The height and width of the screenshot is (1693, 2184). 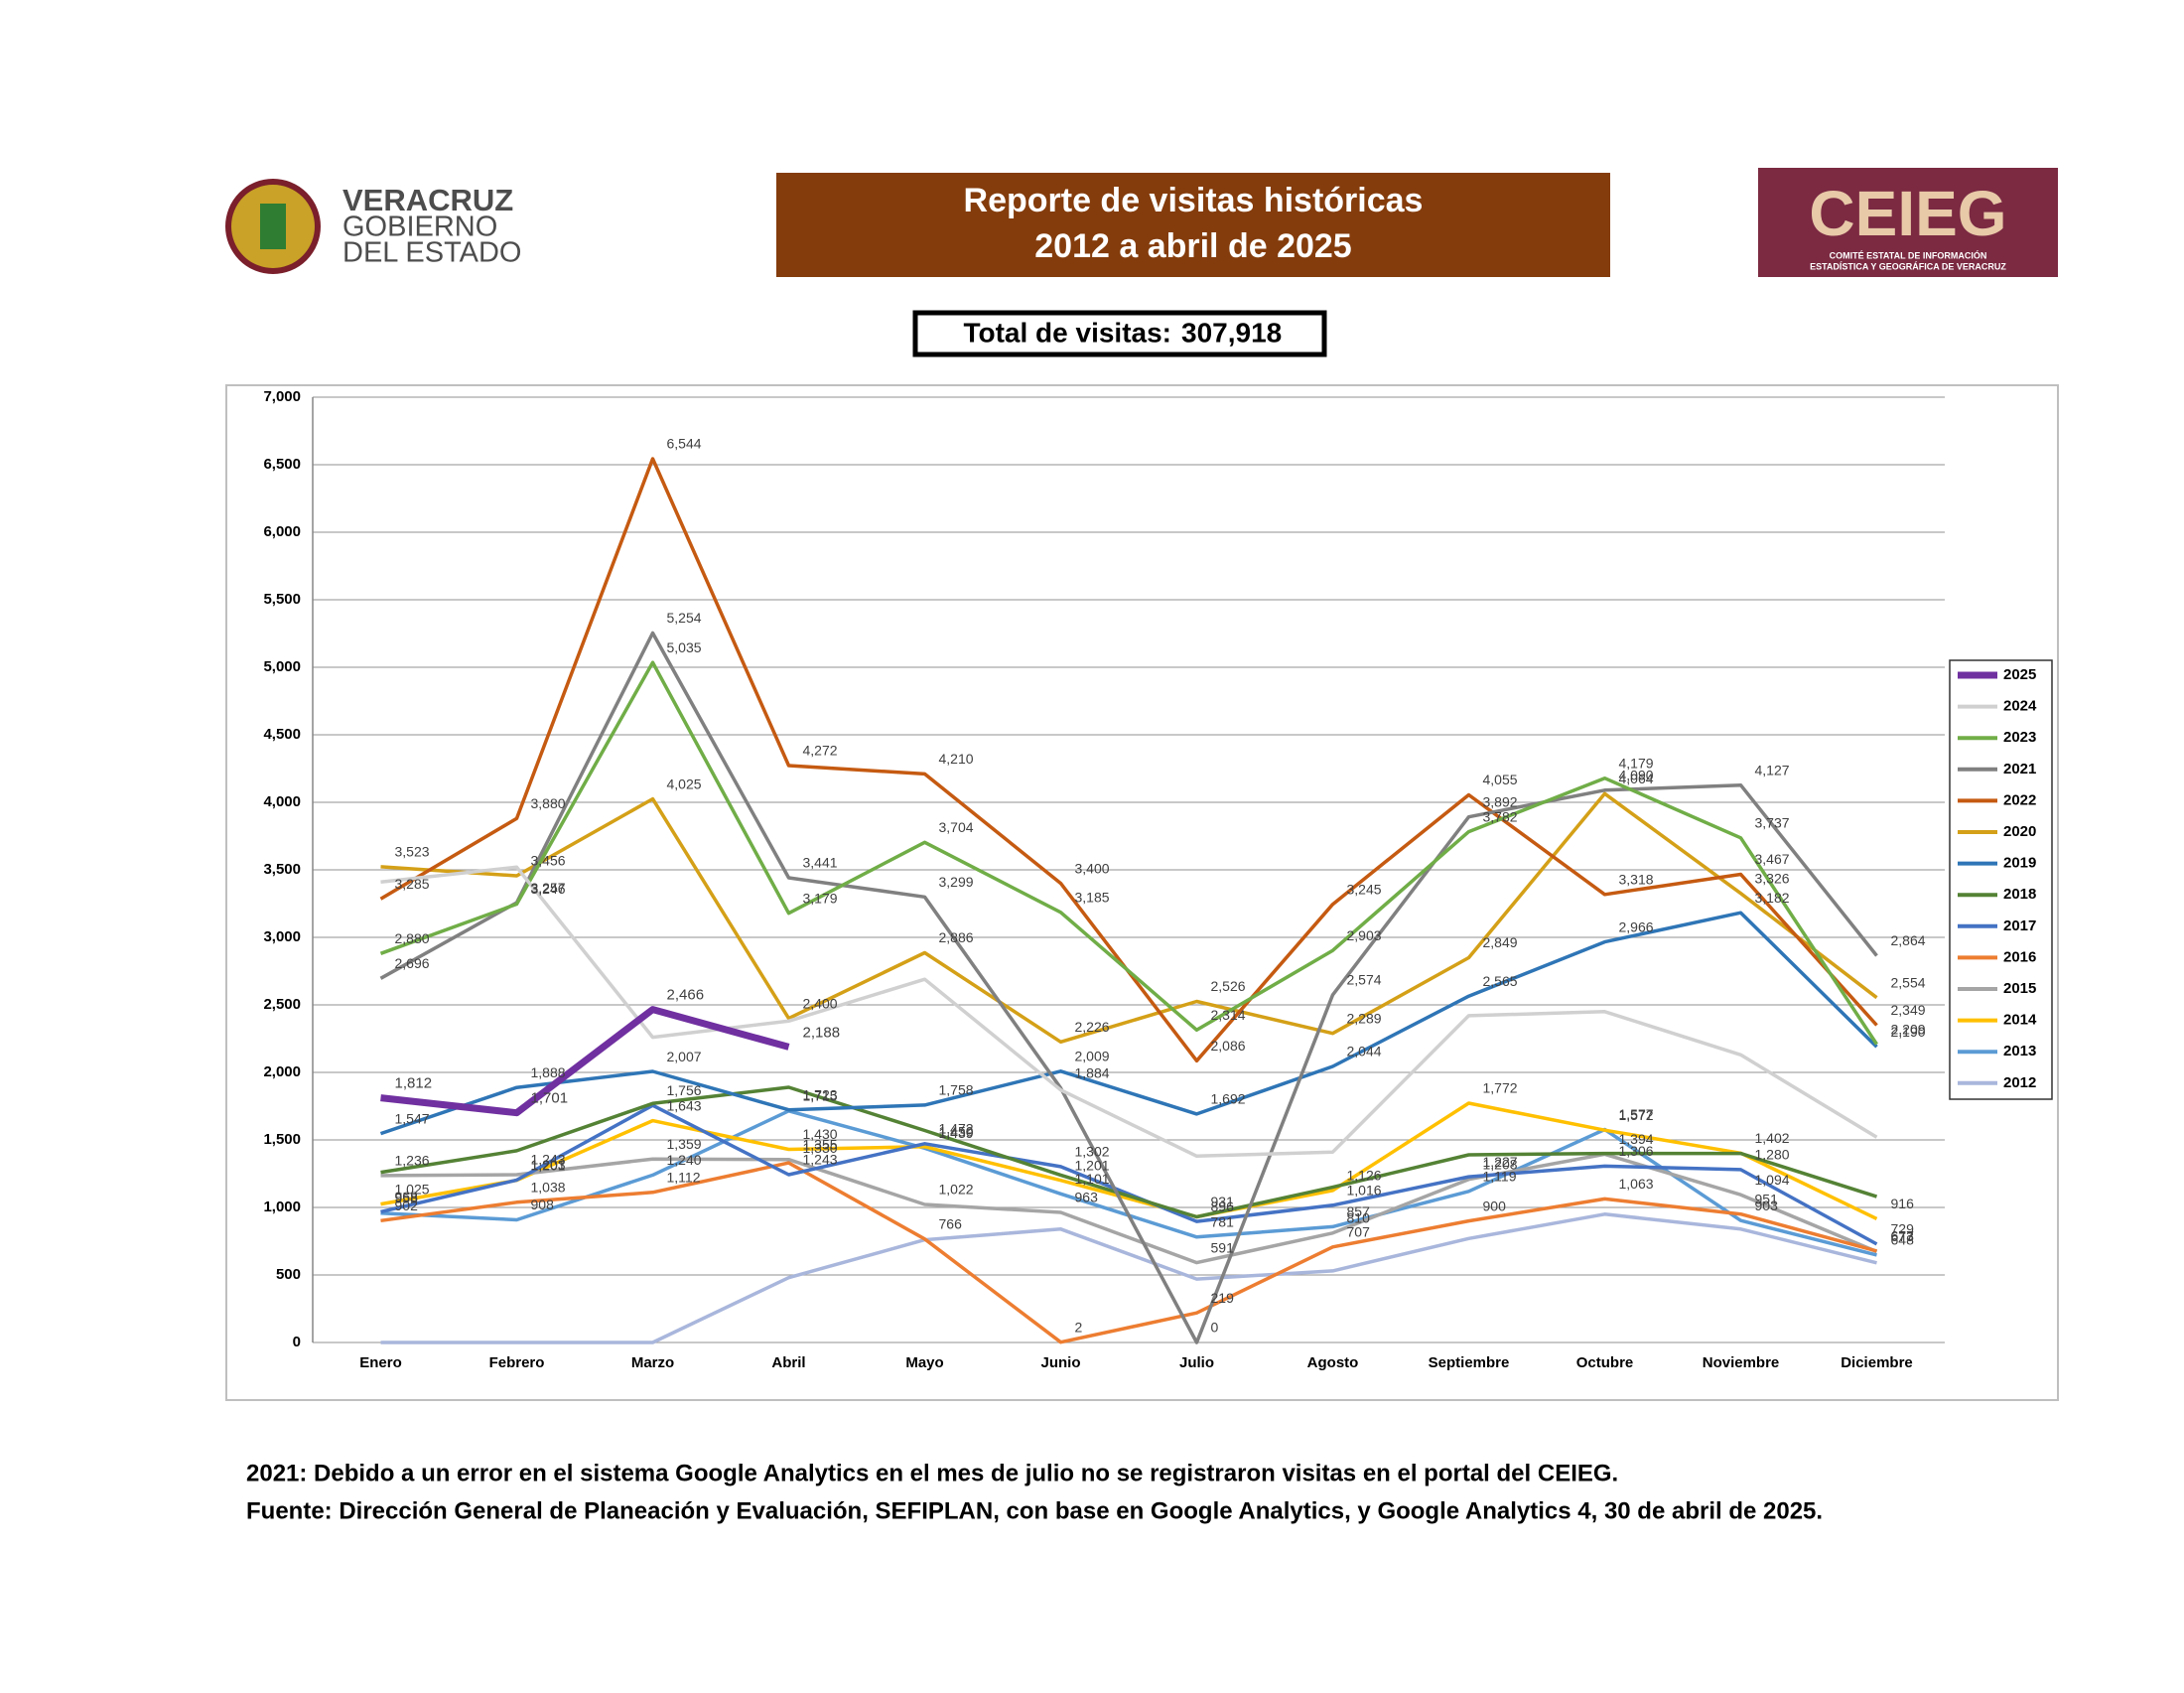 I want to click on y-tick-label: 2,500, so click(x=282, y=1004).